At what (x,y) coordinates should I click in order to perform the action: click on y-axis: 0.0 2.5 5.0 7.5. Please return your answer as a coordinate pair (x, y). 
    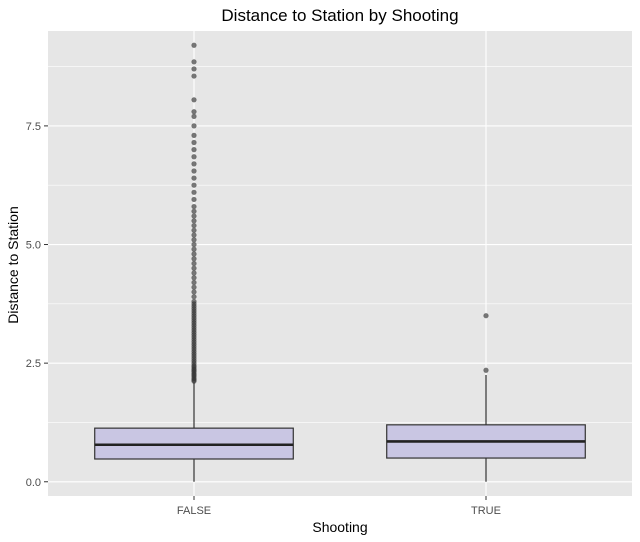
    Looking at the image, I should click on (37, 305).